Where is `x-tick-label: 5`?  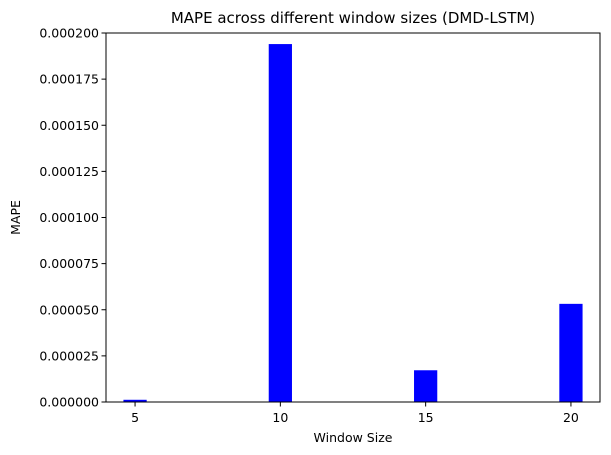
x-tick-label: 5 is located at coordinates (135, 417).